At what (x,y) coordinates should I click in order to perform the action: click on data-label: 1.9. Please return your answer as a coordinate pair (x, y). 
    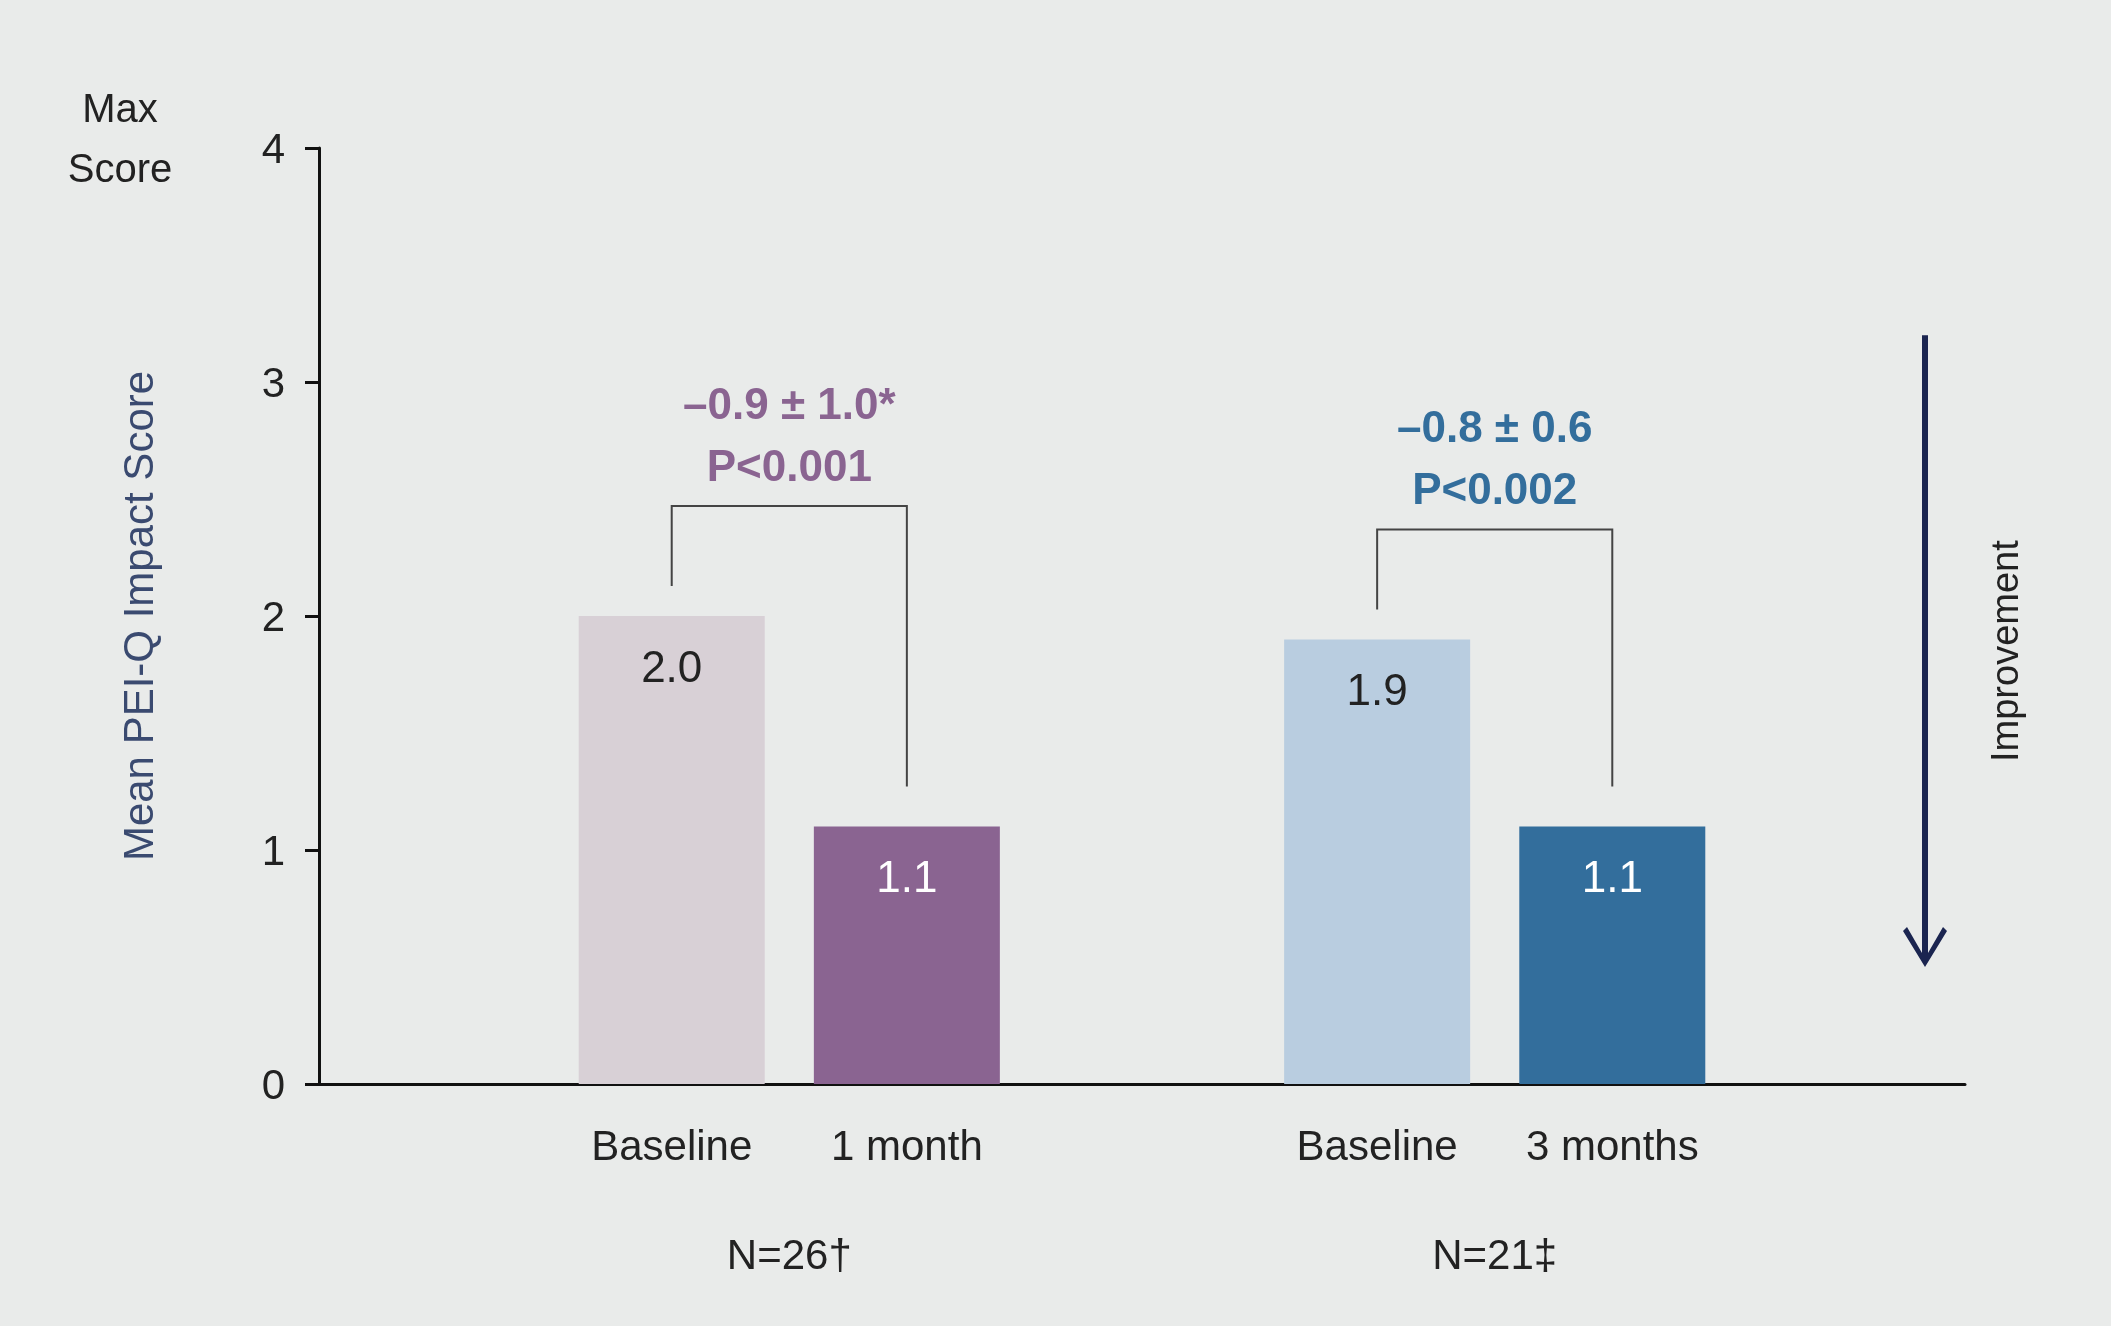
    Looking at the image, I should click on (1377, 689).